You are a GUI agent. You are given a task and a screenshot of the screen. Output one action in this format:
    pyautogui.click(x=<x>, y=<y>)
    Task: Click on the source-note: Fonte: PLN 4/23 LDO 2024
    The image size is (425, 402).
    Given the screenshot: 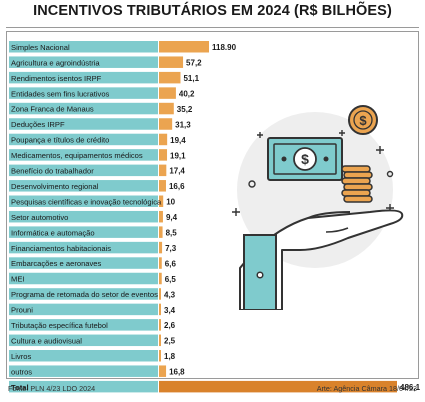 What is the action you would take?
    pyautogui.click(x=52, y=388)
    